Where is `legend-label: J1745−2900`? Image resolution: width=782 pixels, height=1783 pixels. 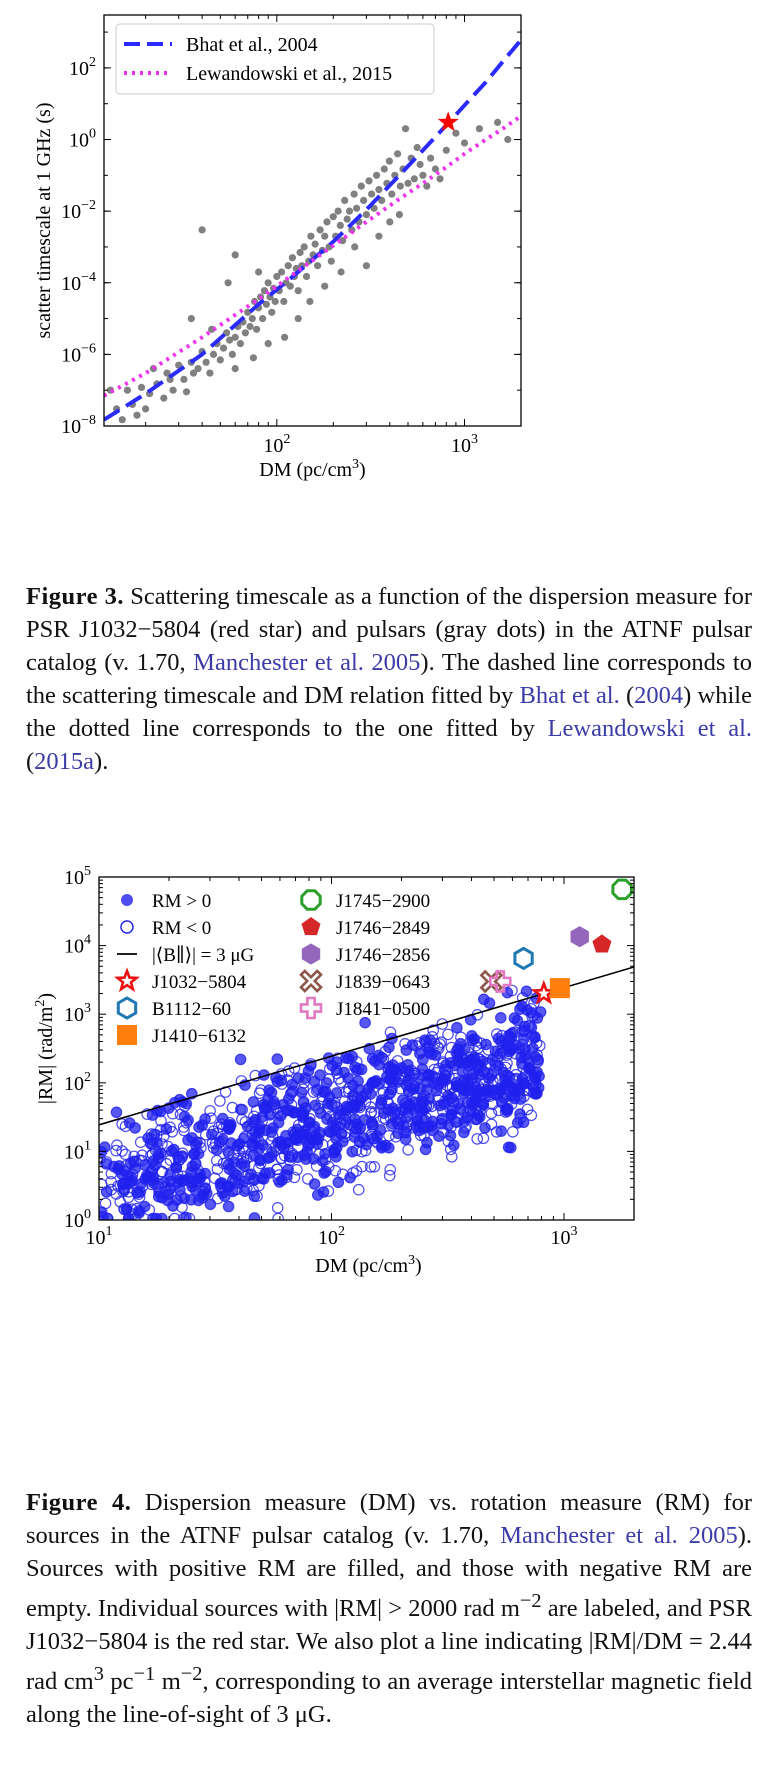
legend-label: J1745−2900 is located at coordinates (383, 901).